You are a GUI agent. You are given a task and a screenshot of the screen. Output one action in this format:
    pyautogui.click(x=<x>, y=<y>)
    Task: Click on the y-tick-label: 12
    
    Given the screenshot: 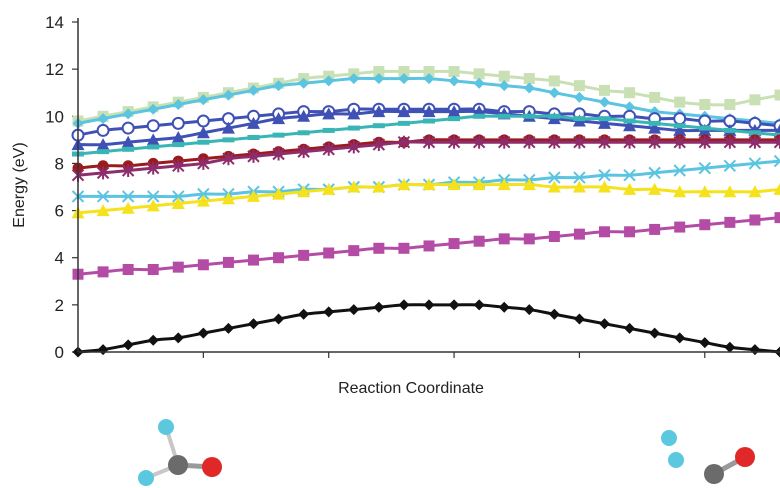 What is the action you would take?
    pyautogui.click(x=54, y=69)
    